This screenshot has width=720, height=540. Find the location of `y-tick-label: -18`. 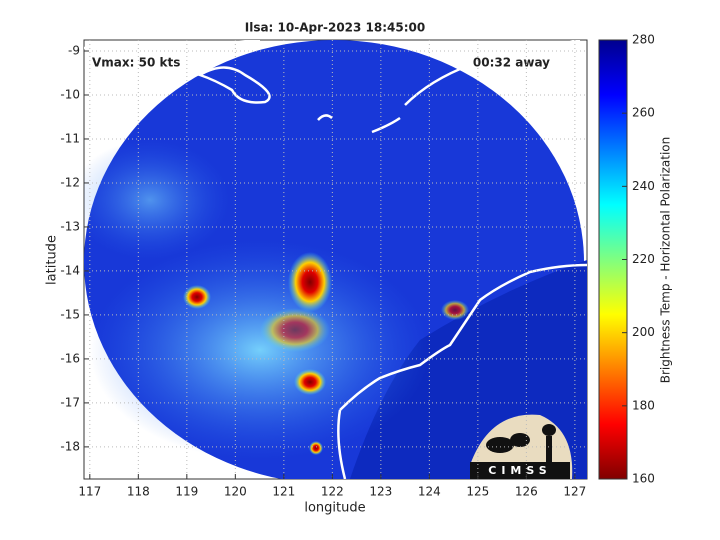

y-tick-label: -18 is located at coordinates (70, 446).